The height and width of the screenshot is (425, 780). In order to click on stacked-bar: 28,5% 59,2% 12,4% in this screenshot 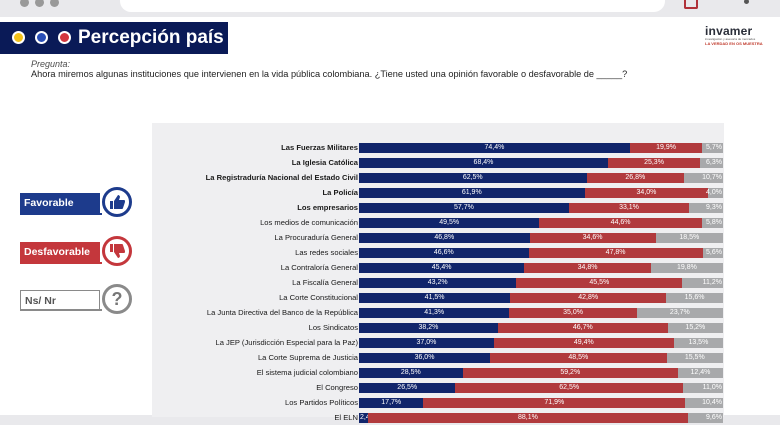, I will do `click(541, 373)`.